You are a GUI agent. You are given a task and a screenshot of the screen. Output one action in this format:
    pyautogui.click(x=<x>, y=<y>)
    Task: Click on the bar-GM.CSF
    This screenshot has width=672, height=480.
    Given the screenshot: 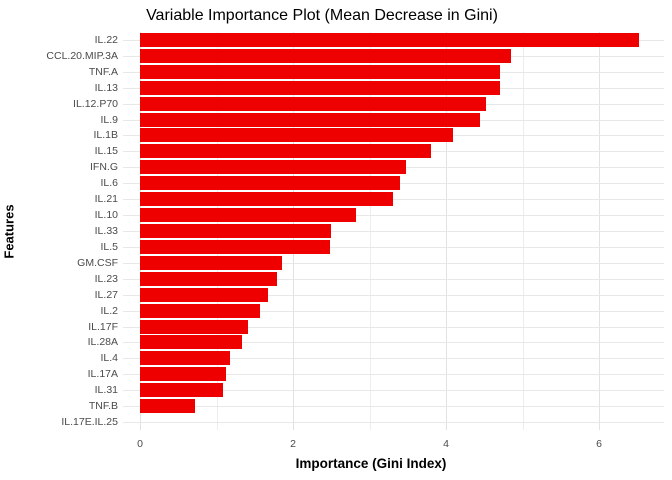 What is the action you would take?
    pyautogui.click(x=211, y=262)
    